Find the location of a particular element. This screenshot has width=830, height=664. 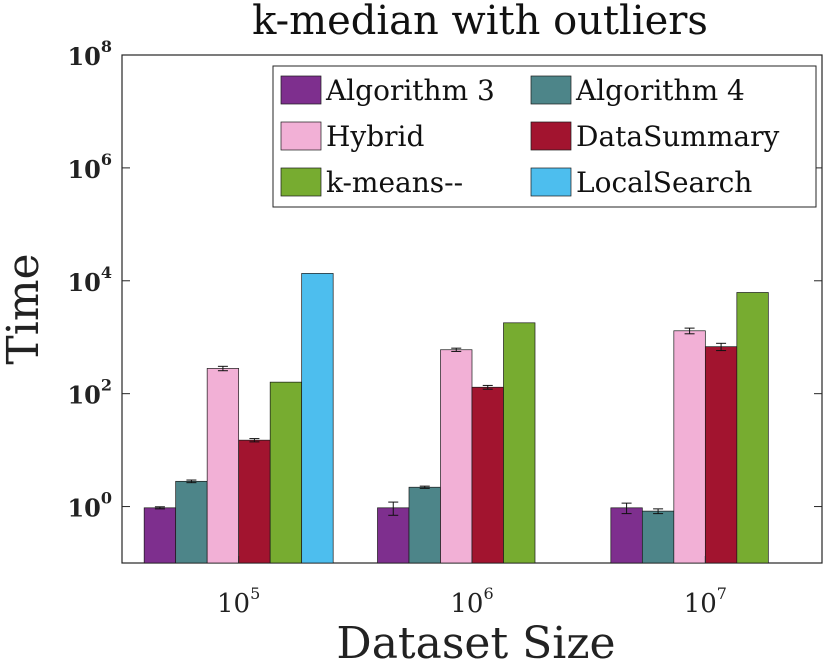

y-tick-exponent: 2 is located at coordinates (106, 385).